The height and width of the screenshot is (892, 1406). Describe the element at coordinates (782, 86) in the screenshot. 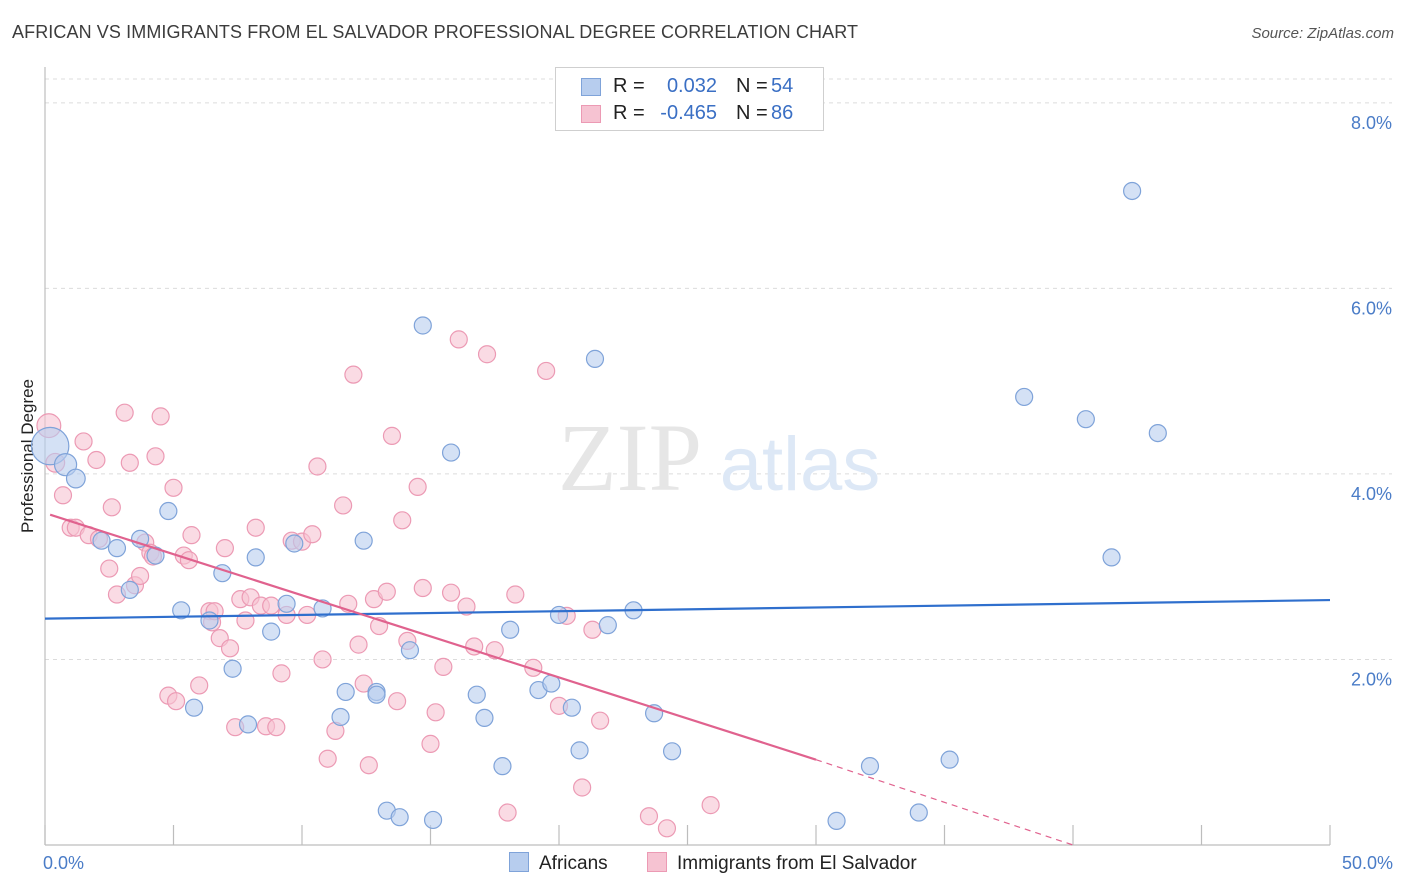

I see `stats-n-value: 54` at that location.